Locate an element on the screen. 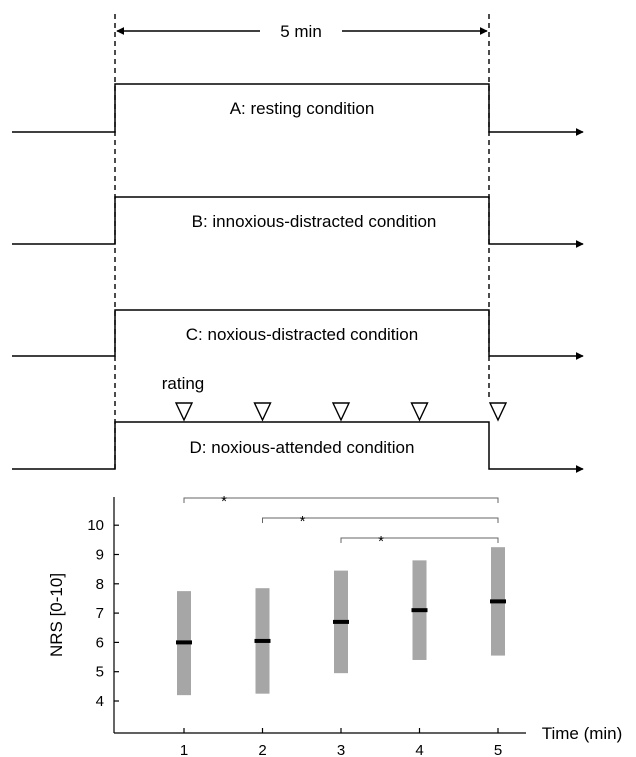  condition-d: D: noxious-attended condition rating is located at coordinates (298, 423).